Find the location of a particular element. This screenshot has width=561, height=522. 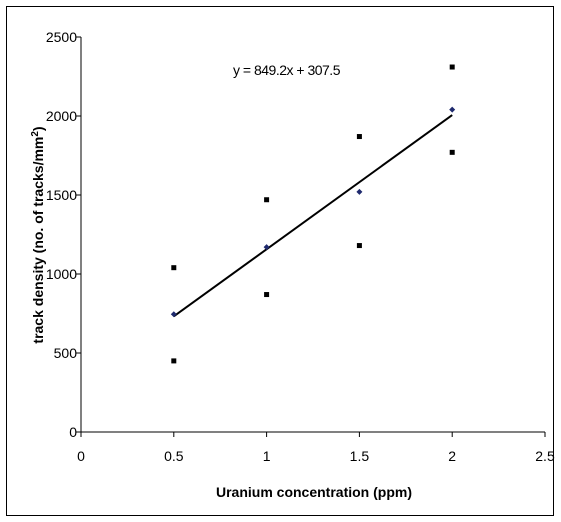

x-tick-label: 0 is located at coordinates (81, 456).